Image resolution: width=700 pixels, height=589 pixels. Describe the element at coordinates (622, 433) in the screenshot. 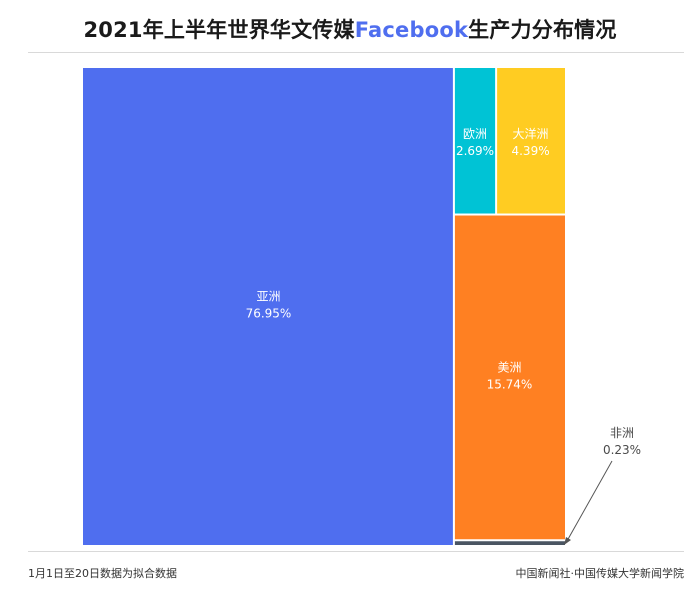

I see `tile-name-africa: 非洲` at that location.